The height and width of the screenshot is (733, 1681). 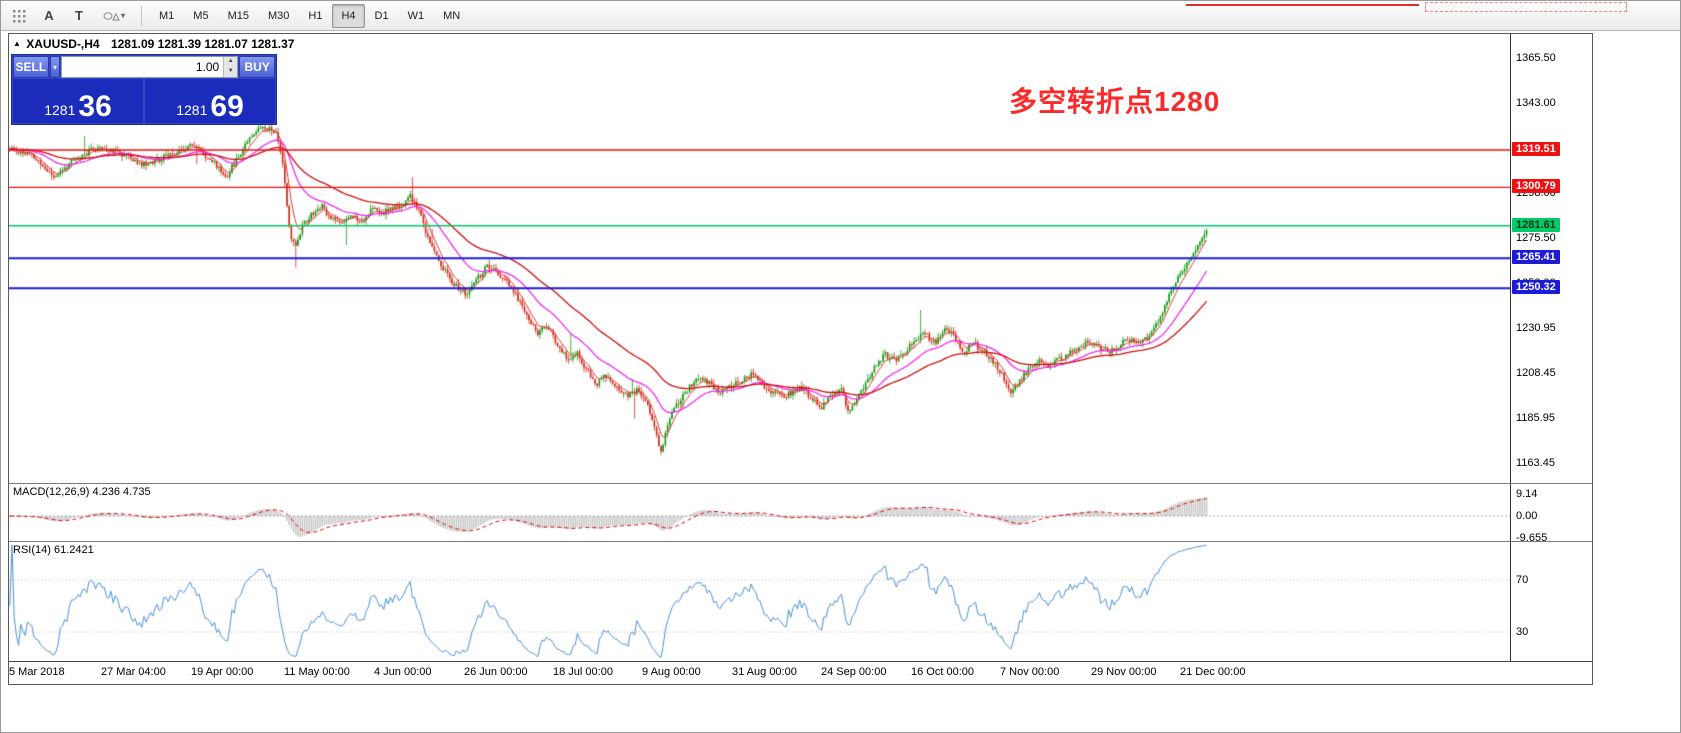 I want to click on time-axis-label: 9 Aug 00:00, so click(x=671, y=672).